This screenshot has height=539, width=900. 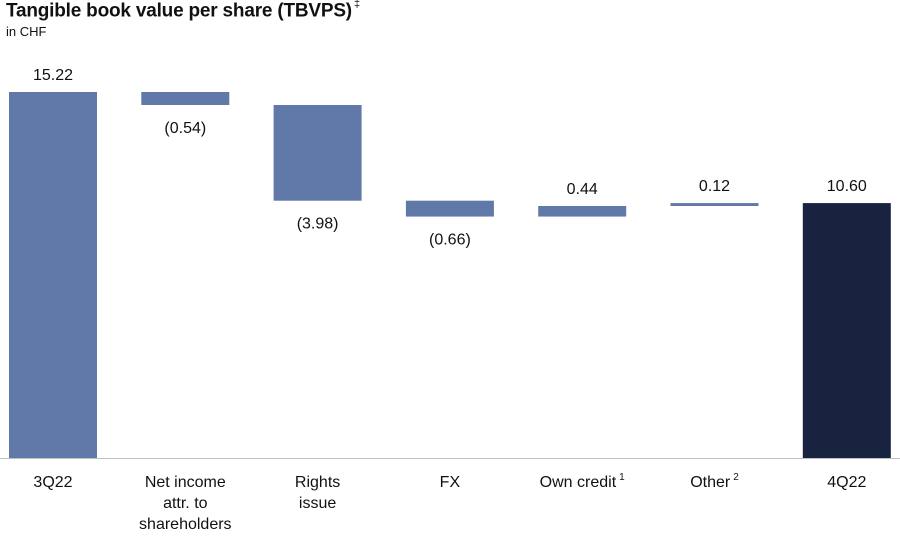 What do you see at coordinates (846, 482) in the screenshot?
I see `category-label: 4Q22` at bounding box center [846, 482].